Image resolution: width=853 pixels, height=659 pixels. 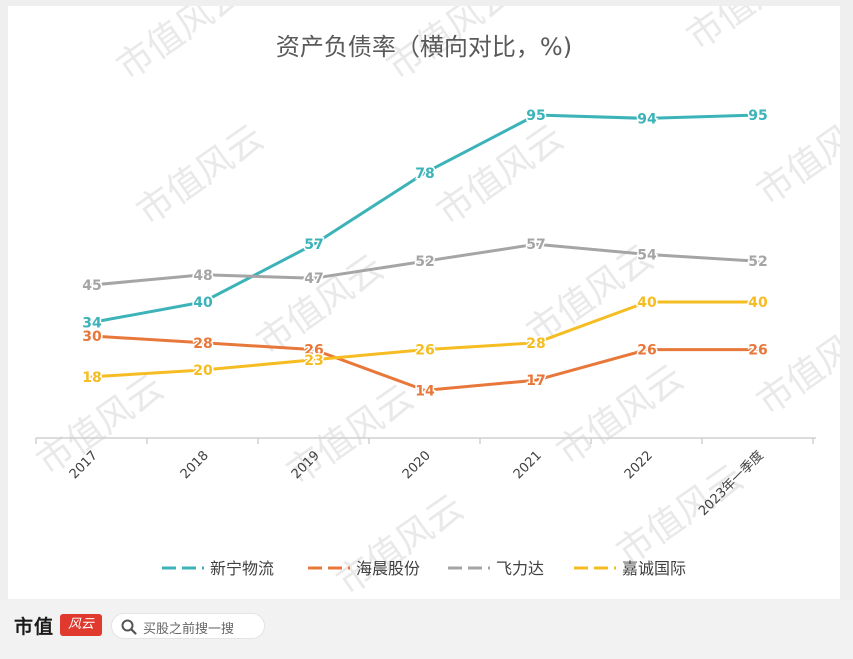 What do you see at coordinates (426, 629) in the screenshot?
I see `footer-bar: 市值 风云 买股之前搜一搜` at bounding box center [426, 629].